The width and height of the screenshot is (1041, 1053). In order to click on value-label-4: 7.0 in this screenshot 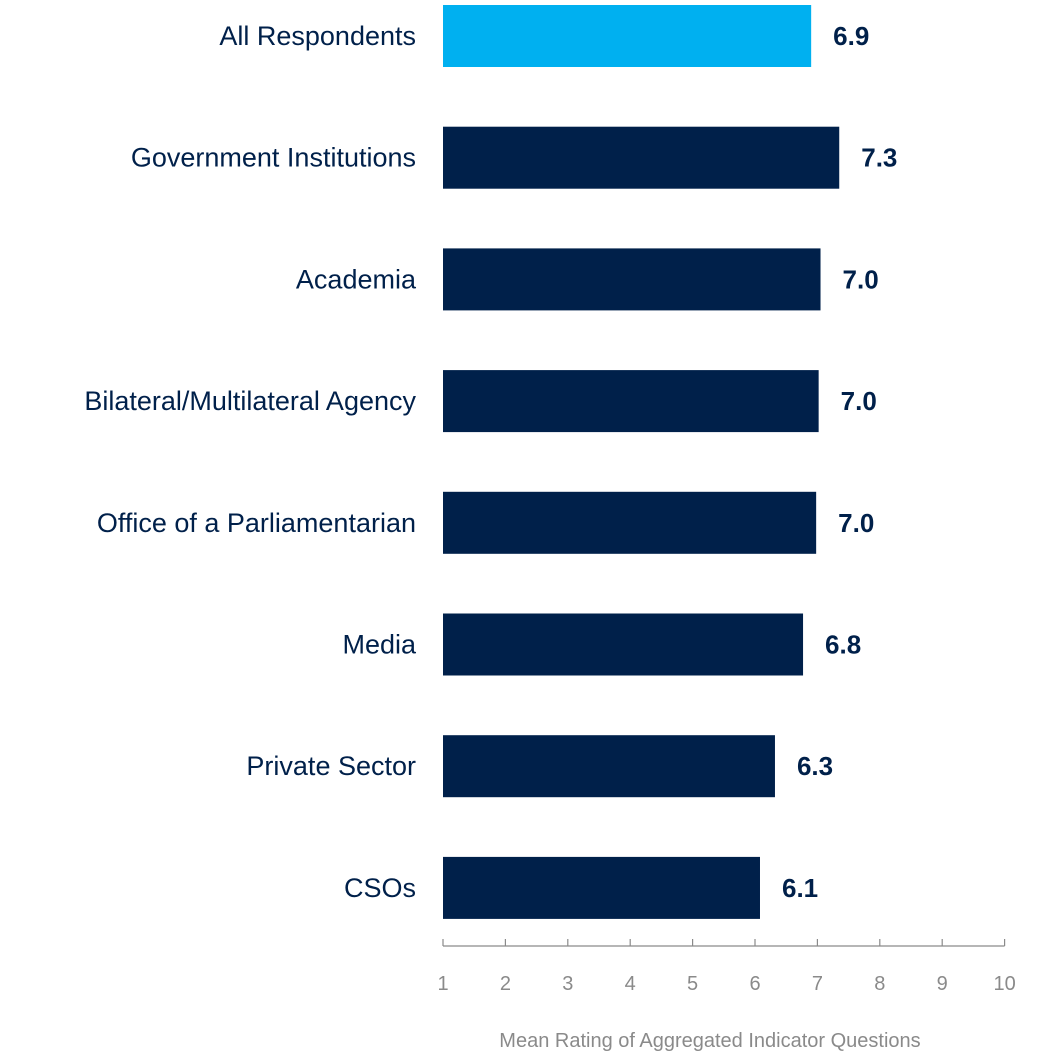, I will do `click(856, 523)`.